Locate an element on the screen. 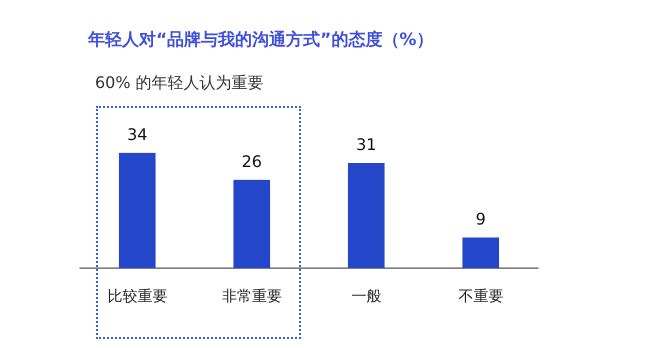  chart-subtitle: 60% 的年轻人认为重要 is located at coordinates (179, 83).